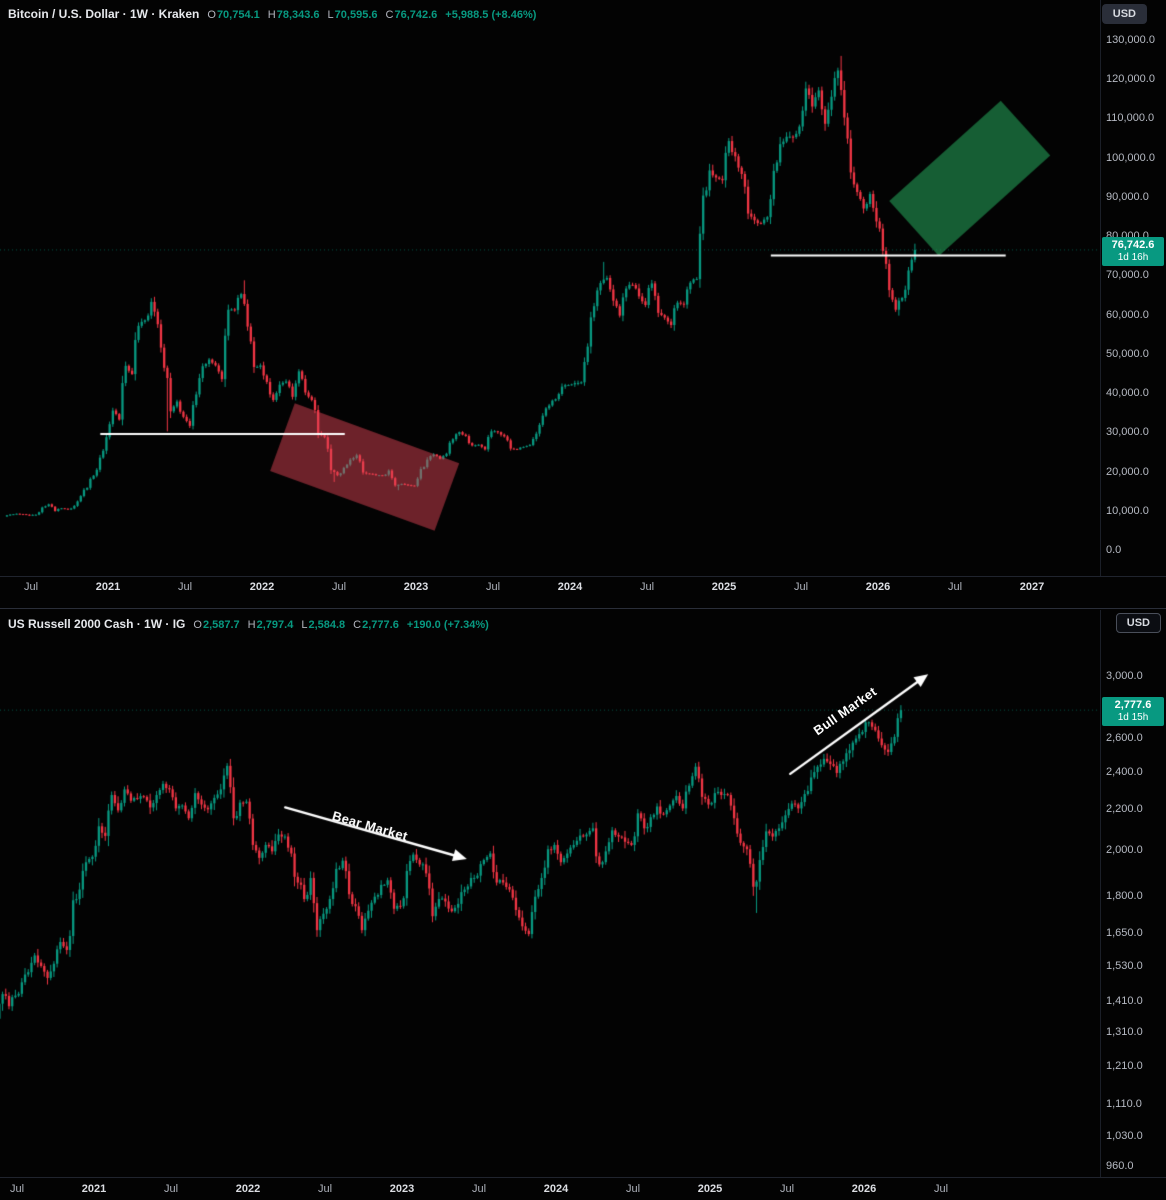 This screenshot has width=1166, height=1200. I want to click on price-axis-label: 130,000.0, so click(1130, 39).